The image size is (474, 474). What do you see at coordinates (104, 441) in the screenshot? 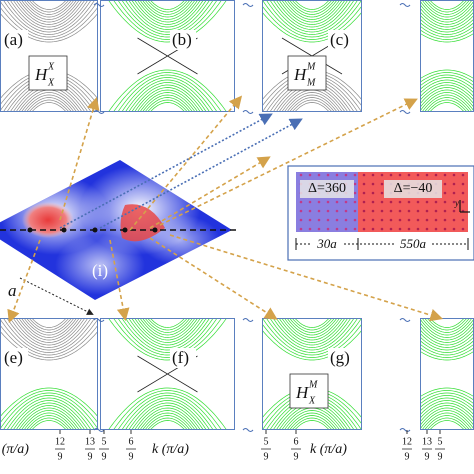
I see `tick-num: 5` at bounding box center [104, 441].